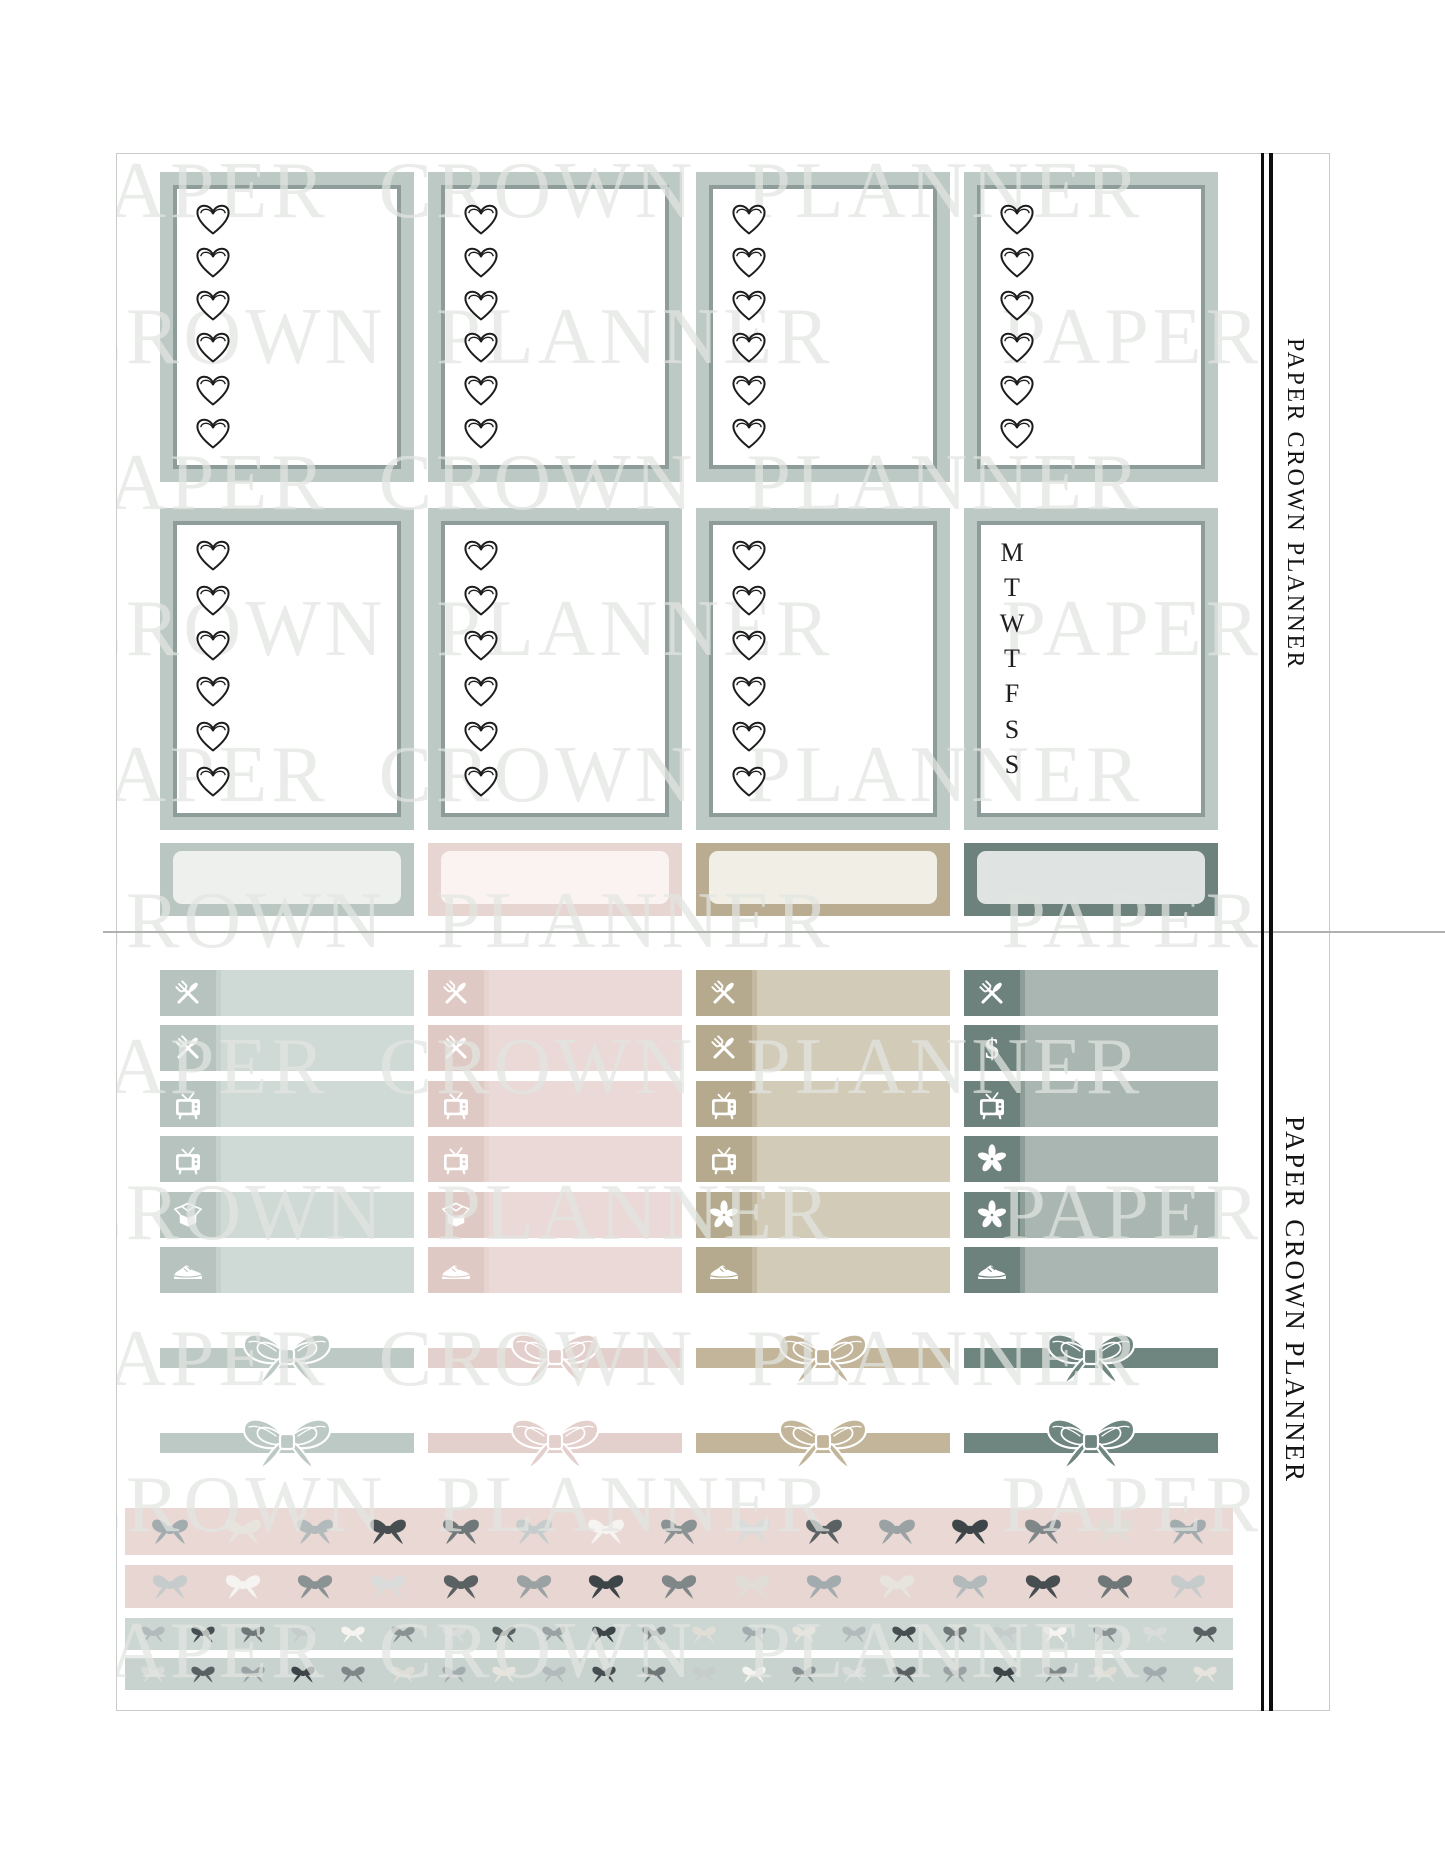  Describe the element at coordinates (992, 1159) in the screenshot. I see `flower-icon` at that location.